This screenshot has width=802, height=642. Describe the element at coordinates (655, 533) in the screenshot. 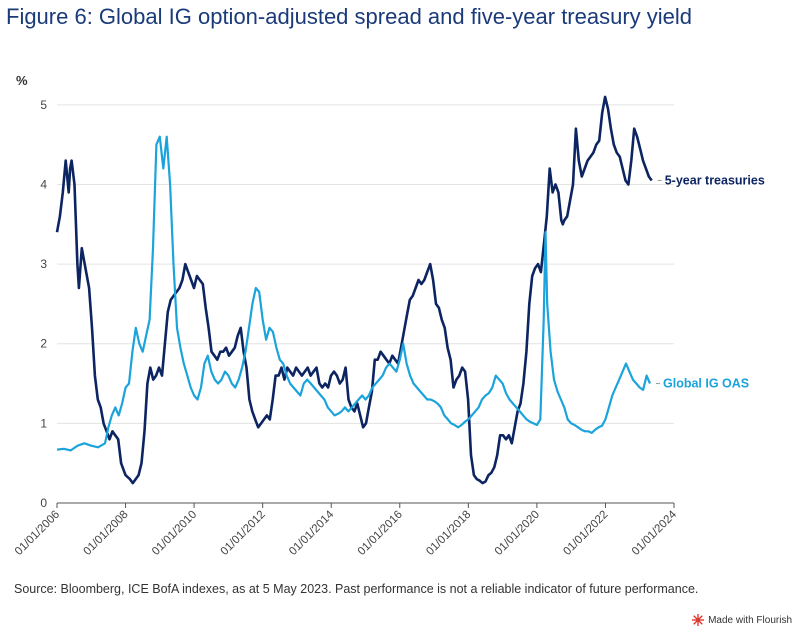

I see `x-tick-label: 01/01/2024` at that location.